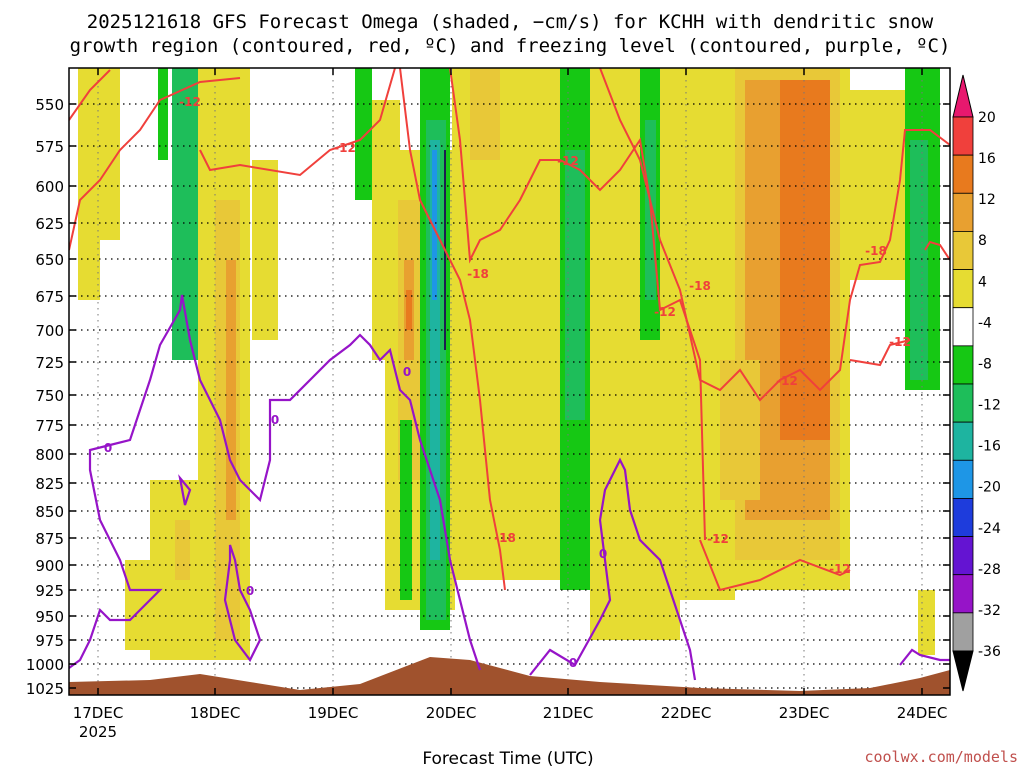 The height and width of the screenshot is (768, 1024). What do you see at coordinates (876, 251) in the screenshot?
I see `dgz-label-7: -18` at bounding box center [876, 251].